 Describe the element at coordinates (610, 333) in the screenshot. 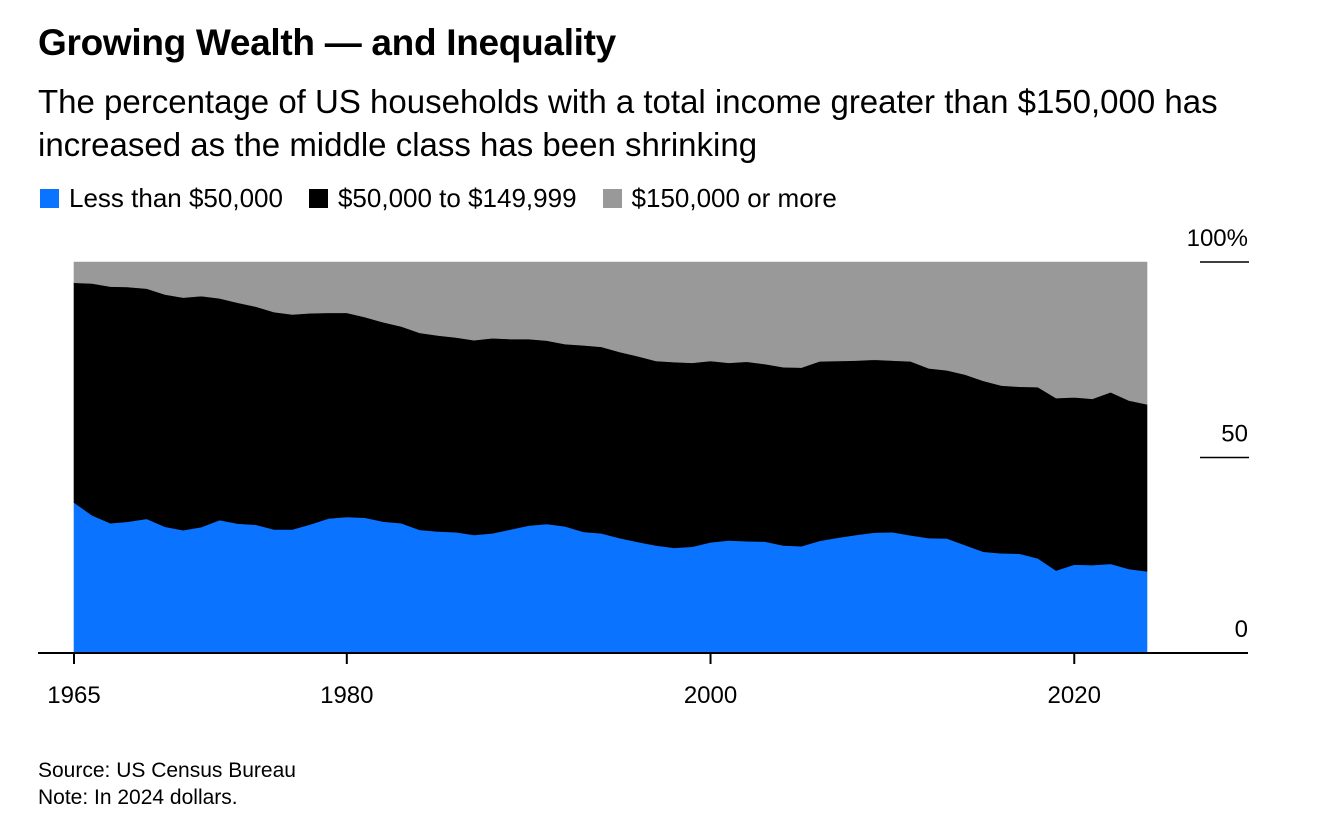

I see `area-150-000-or-more` at that location.